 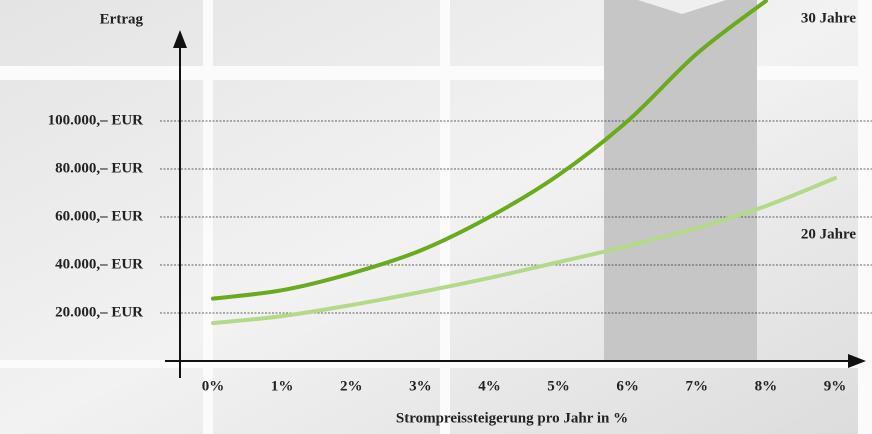 What do you see at coordinates (680, 180) in the screenshot?
I see `highlight-band` at bounding box center [680, 180].